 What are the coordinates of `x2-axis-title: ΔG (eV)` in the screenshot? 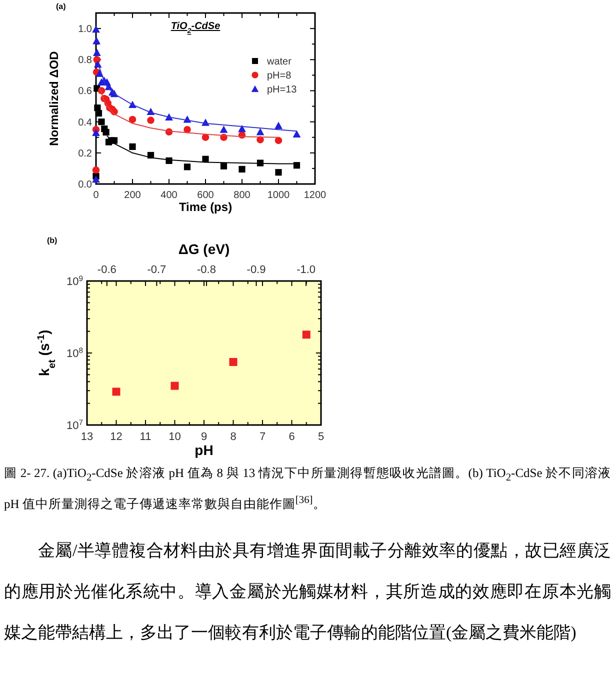 It's located at (204, 249).